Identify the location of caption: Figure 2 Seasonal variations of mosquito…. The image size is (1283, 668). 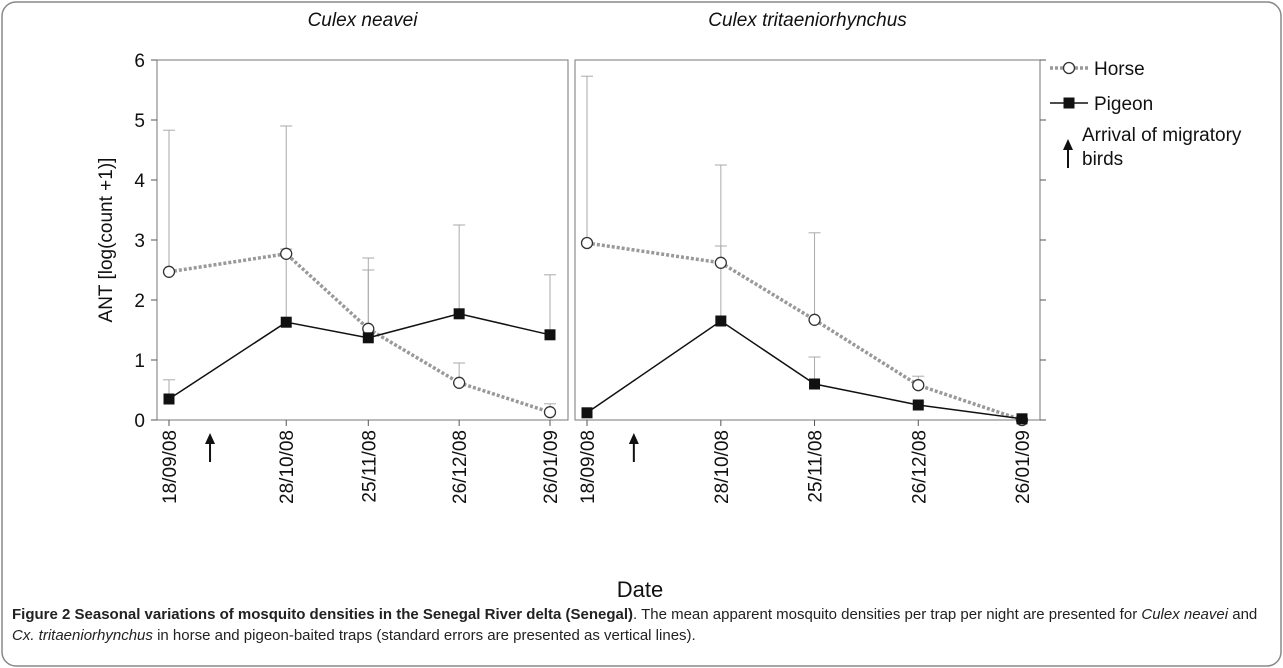
(643, 625).